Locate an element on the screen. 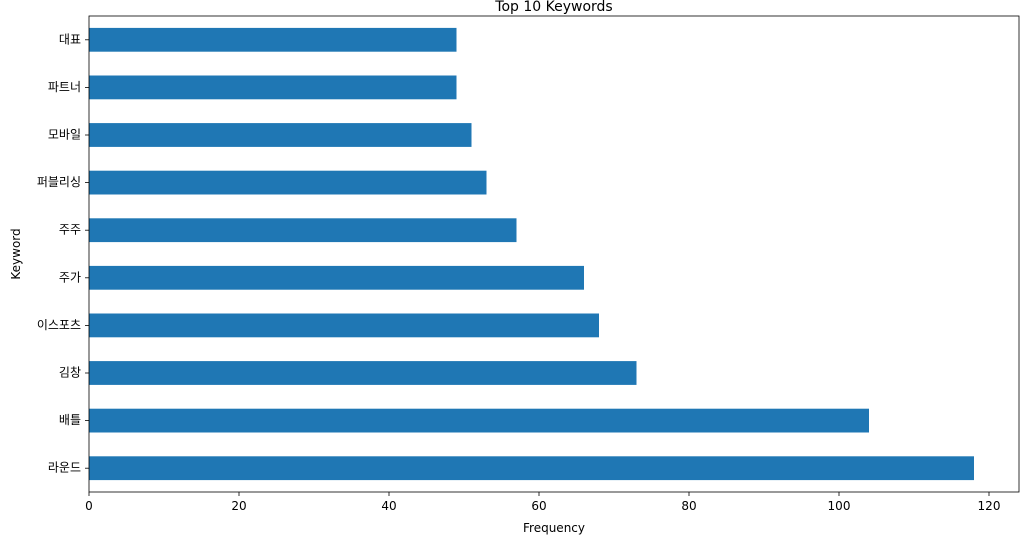 The image size is (1028, 546). x-tick-label: 80 is located at coordinates (688, 506).